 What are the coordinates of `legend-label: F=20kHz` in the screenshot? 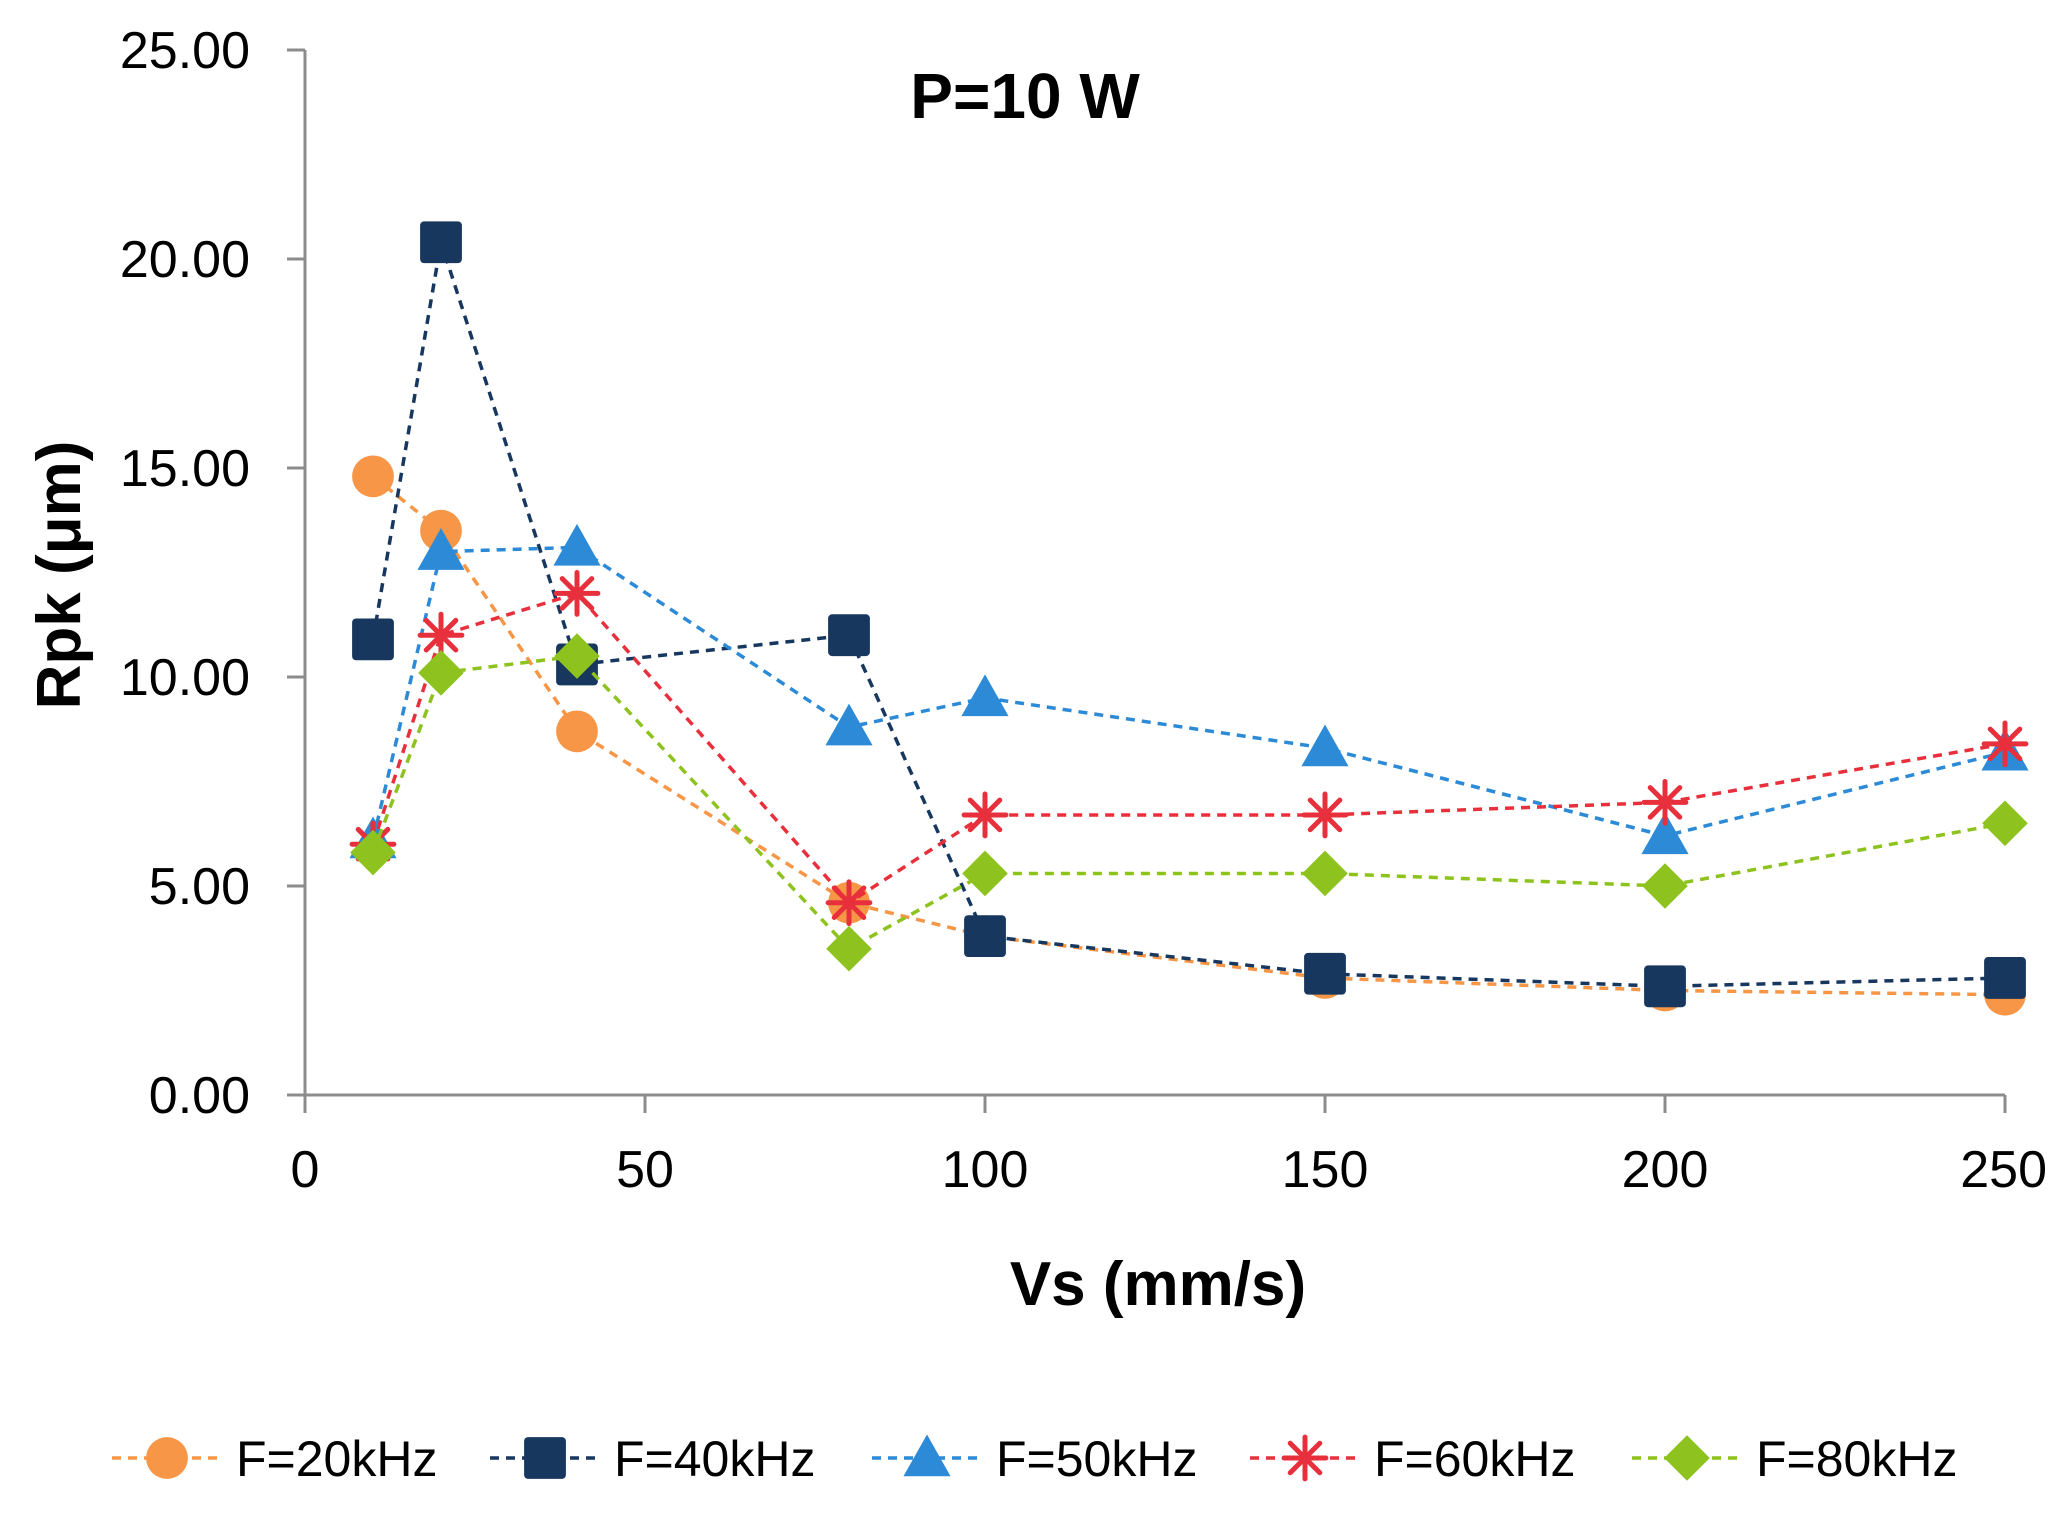 It's located at (336, 1459).